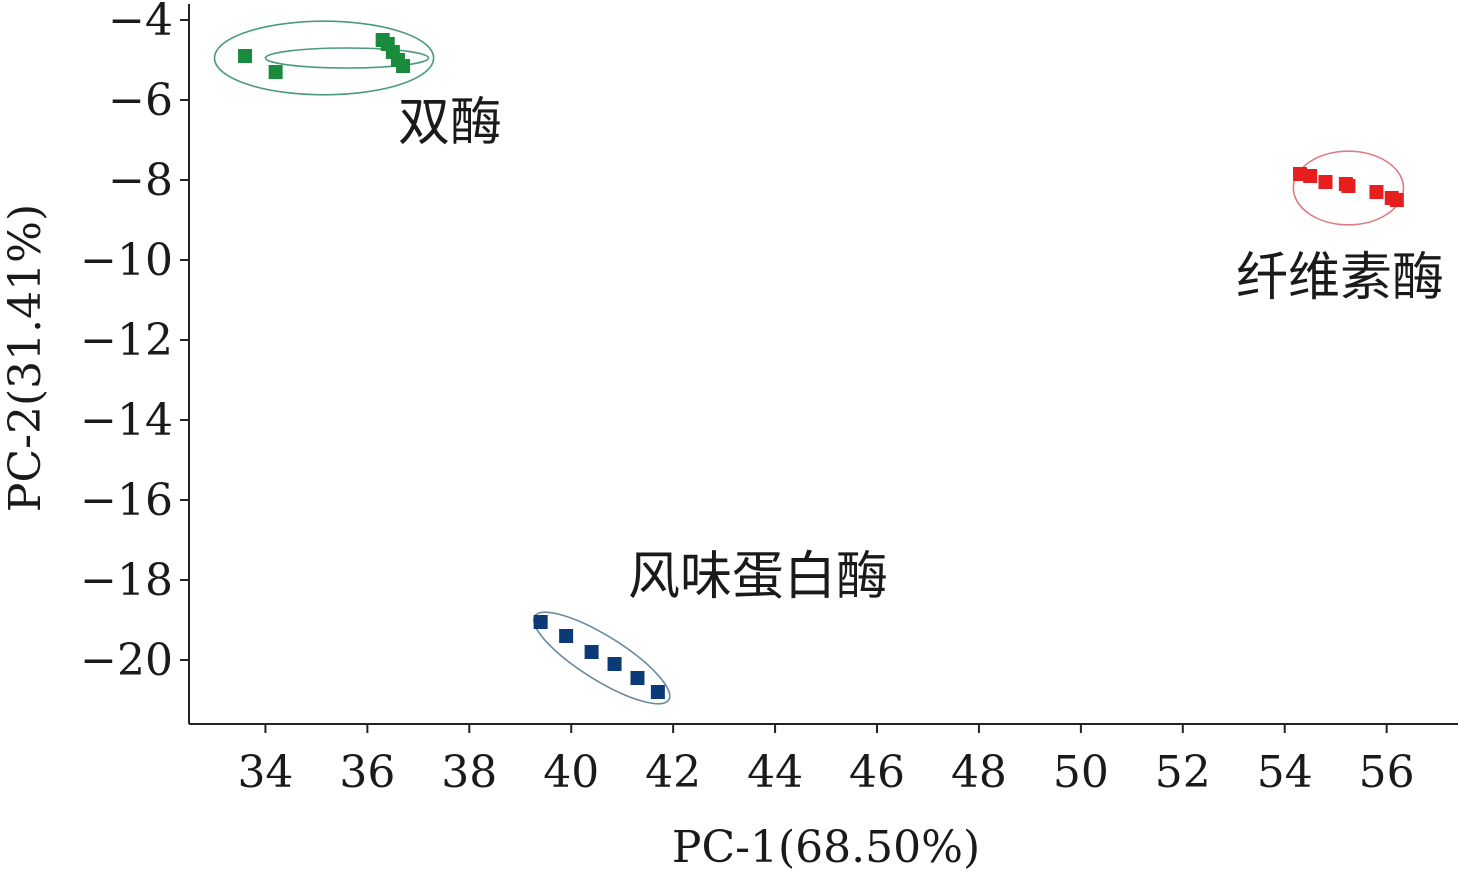 Image resolution: width=1468 pixels, height=872 pixels. Describe the element at coordinates (265, 772) in the screenshot. I see `x-tick-label: 34` at that location.